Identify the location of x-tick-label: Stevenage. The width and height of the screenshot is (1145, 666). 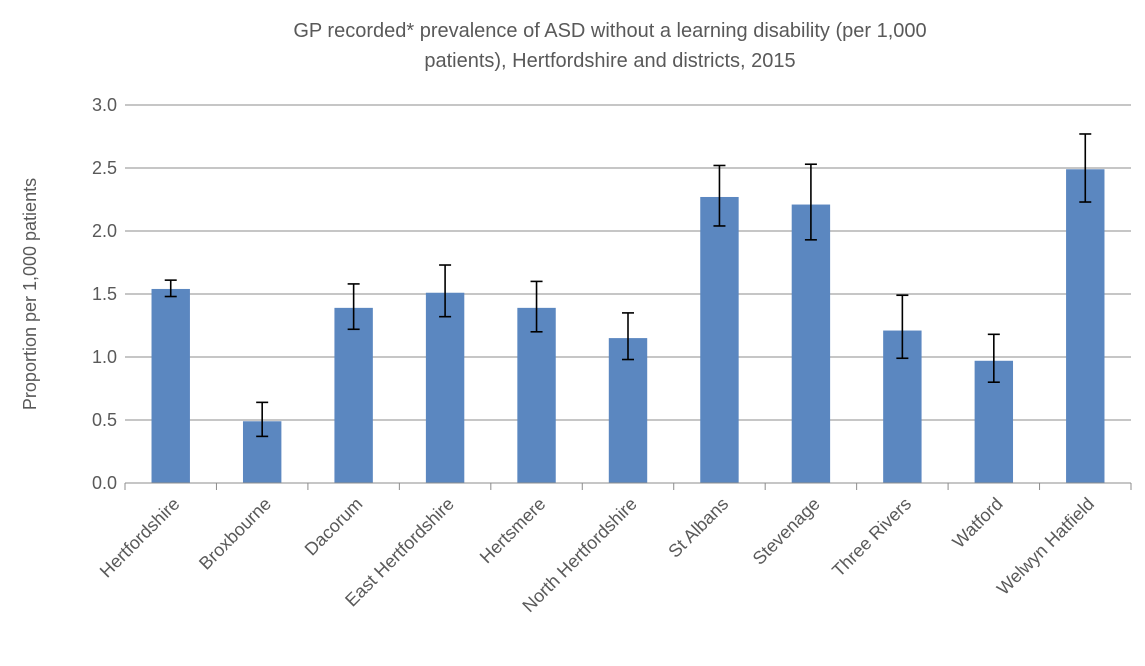
(786, 531).